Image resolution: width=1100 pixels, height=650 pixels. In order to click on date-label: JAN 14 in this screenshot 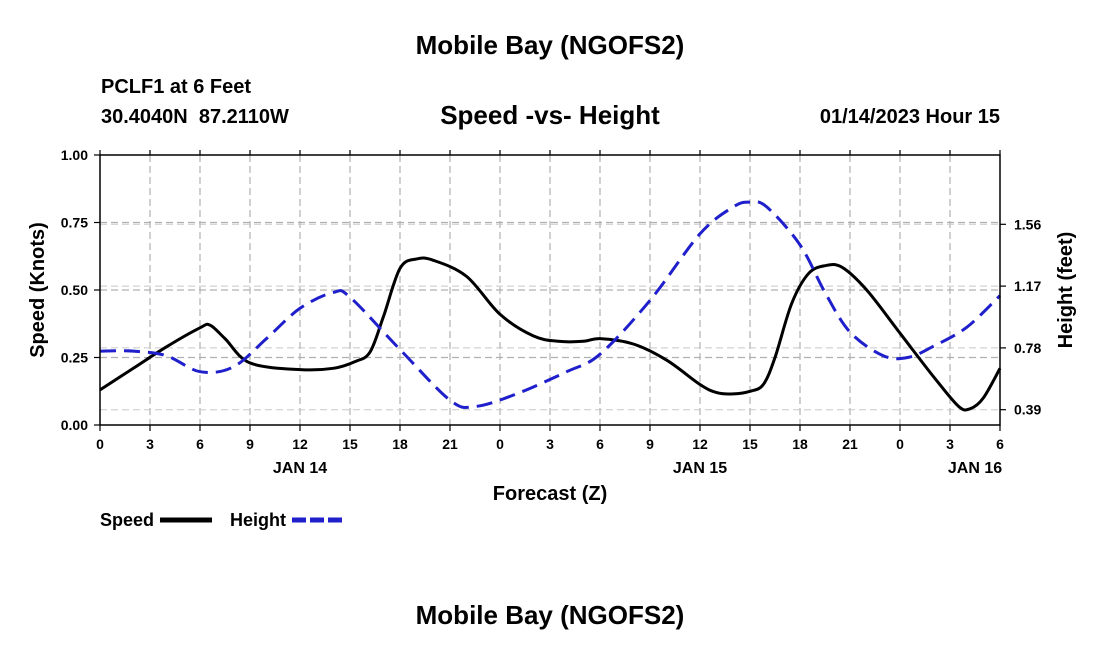, I will do `click(300, 468)`.